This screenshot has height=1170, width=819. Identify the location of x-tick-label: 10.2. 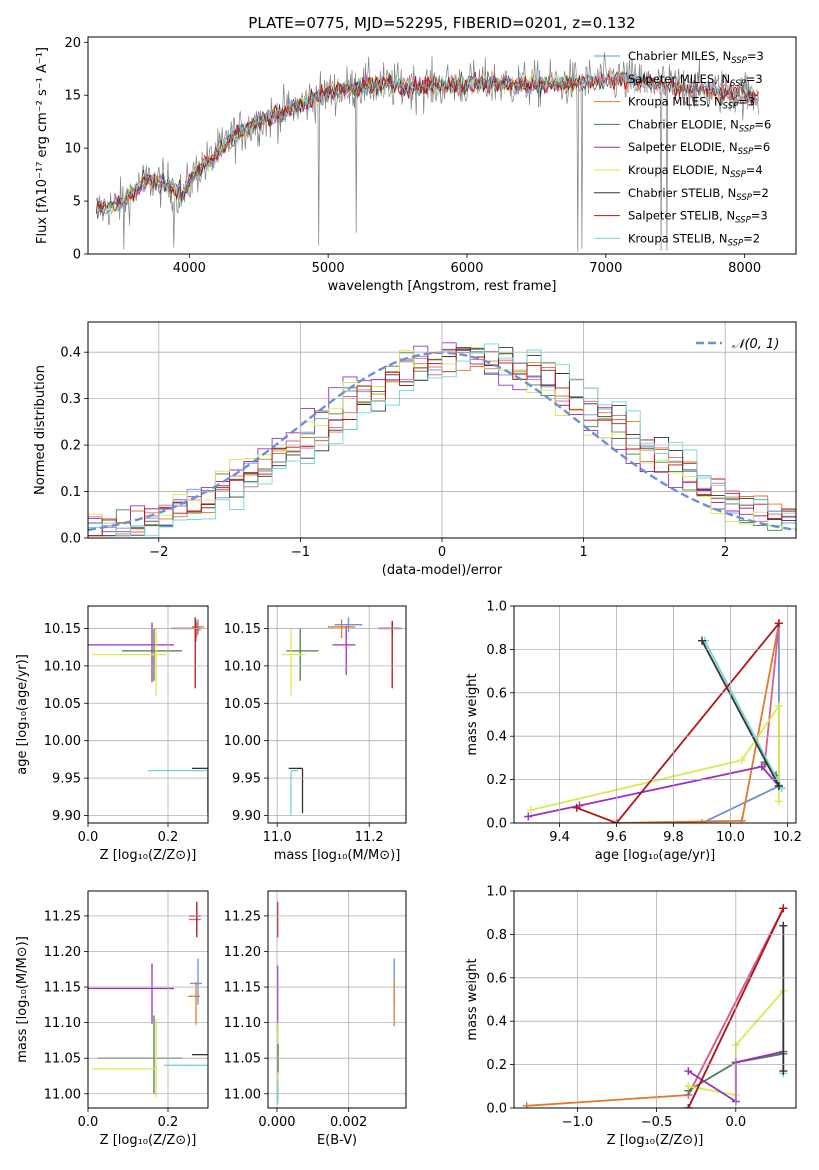
(787, 837).